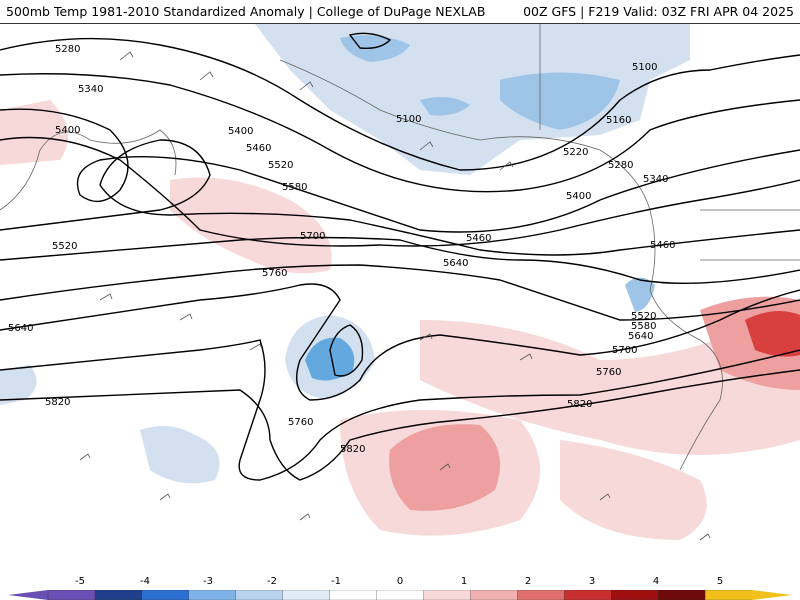 This screenshot has width=800, height=600. I want to click on colorbar-tick: 1, so click(464, 581).